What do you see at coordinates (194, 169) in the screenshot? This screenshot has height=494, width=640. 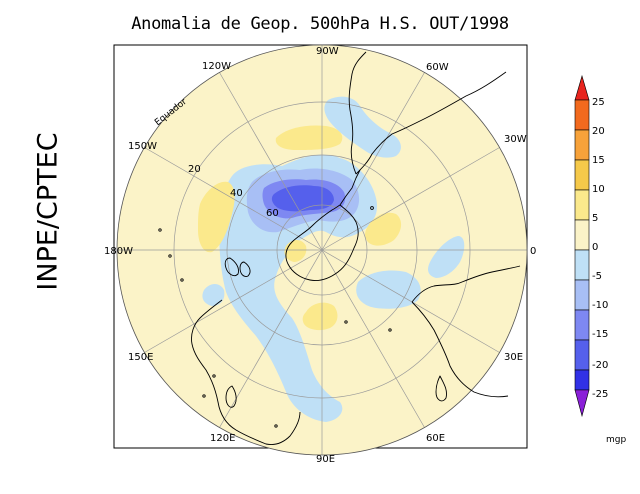 I see `lat-label: 20` at bounding box center [194, 169].